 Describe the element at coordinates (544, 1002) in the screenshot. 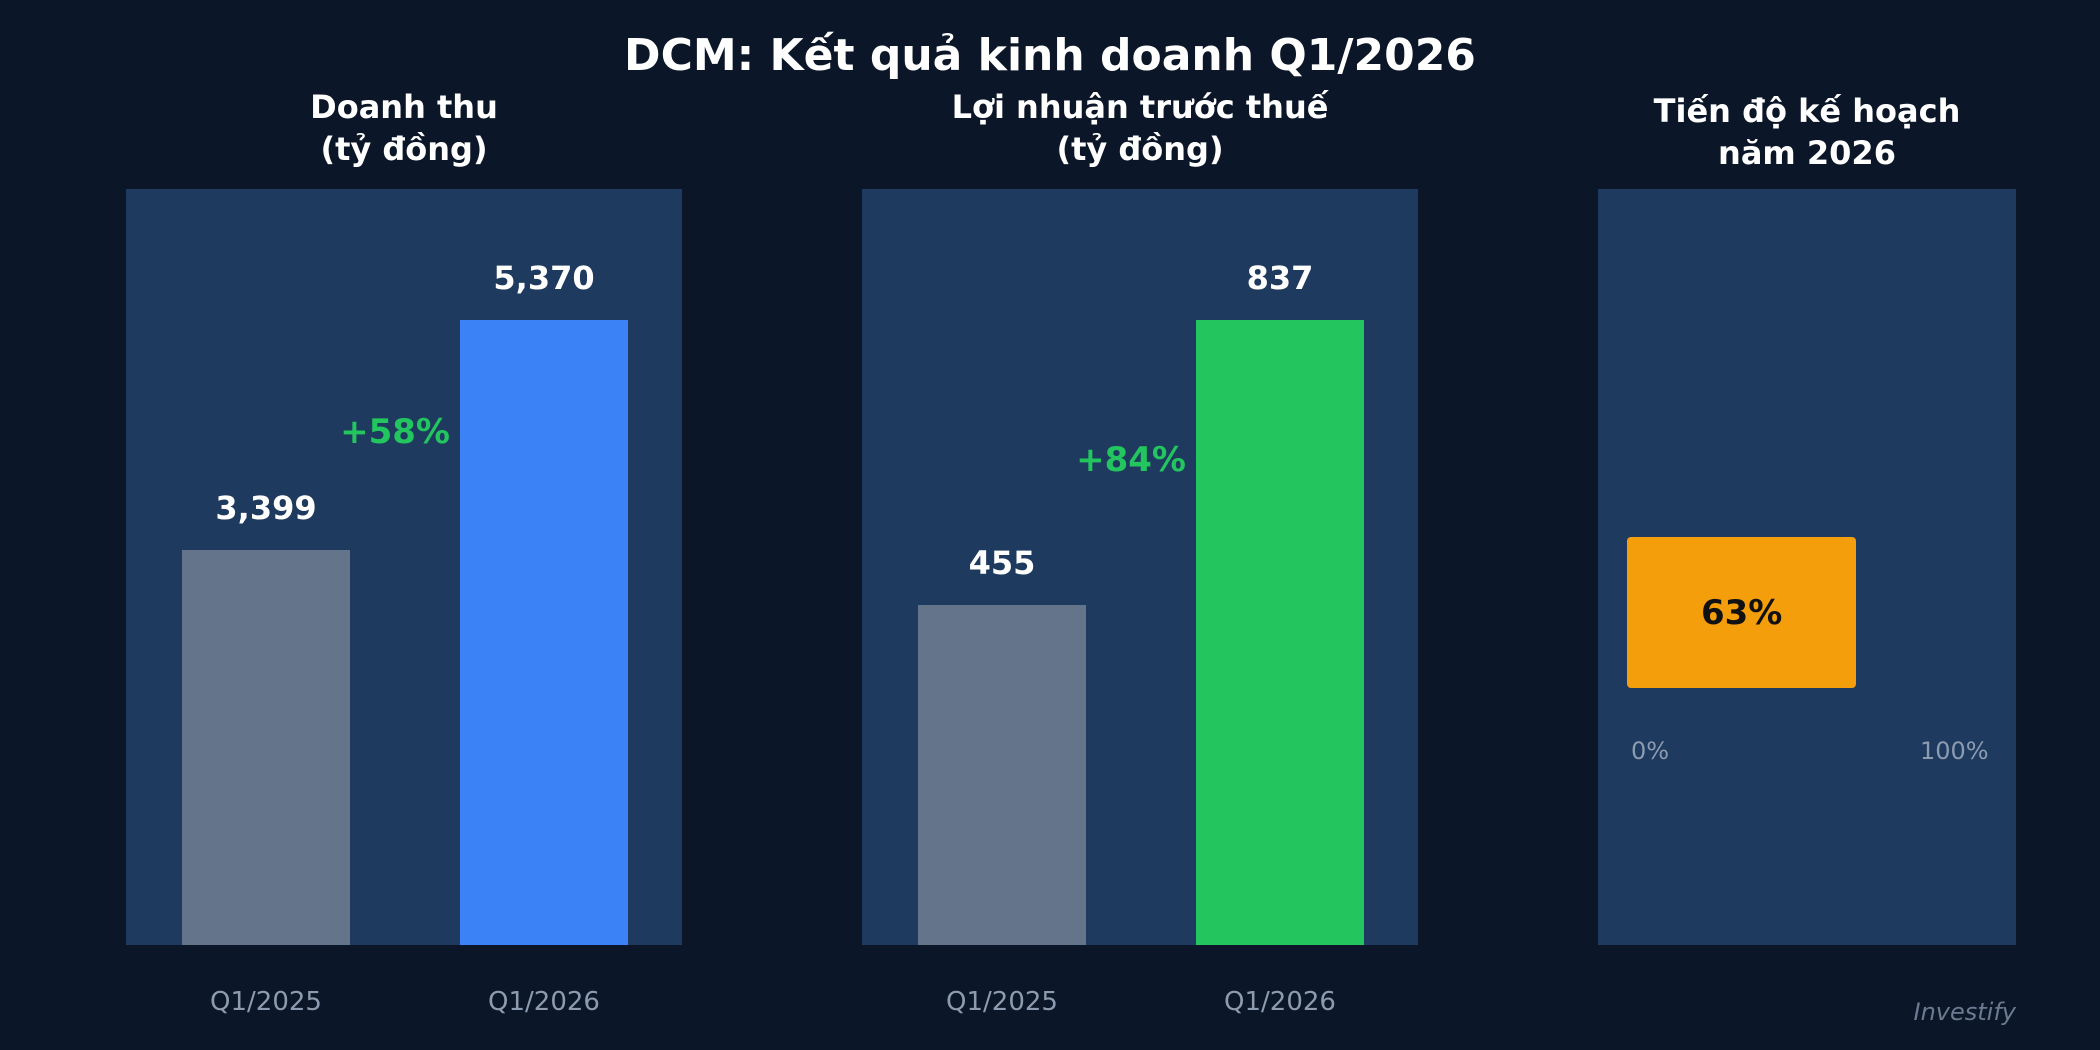

I see `revenue-x-tick-q1-2026: Q1/2026` at that location.